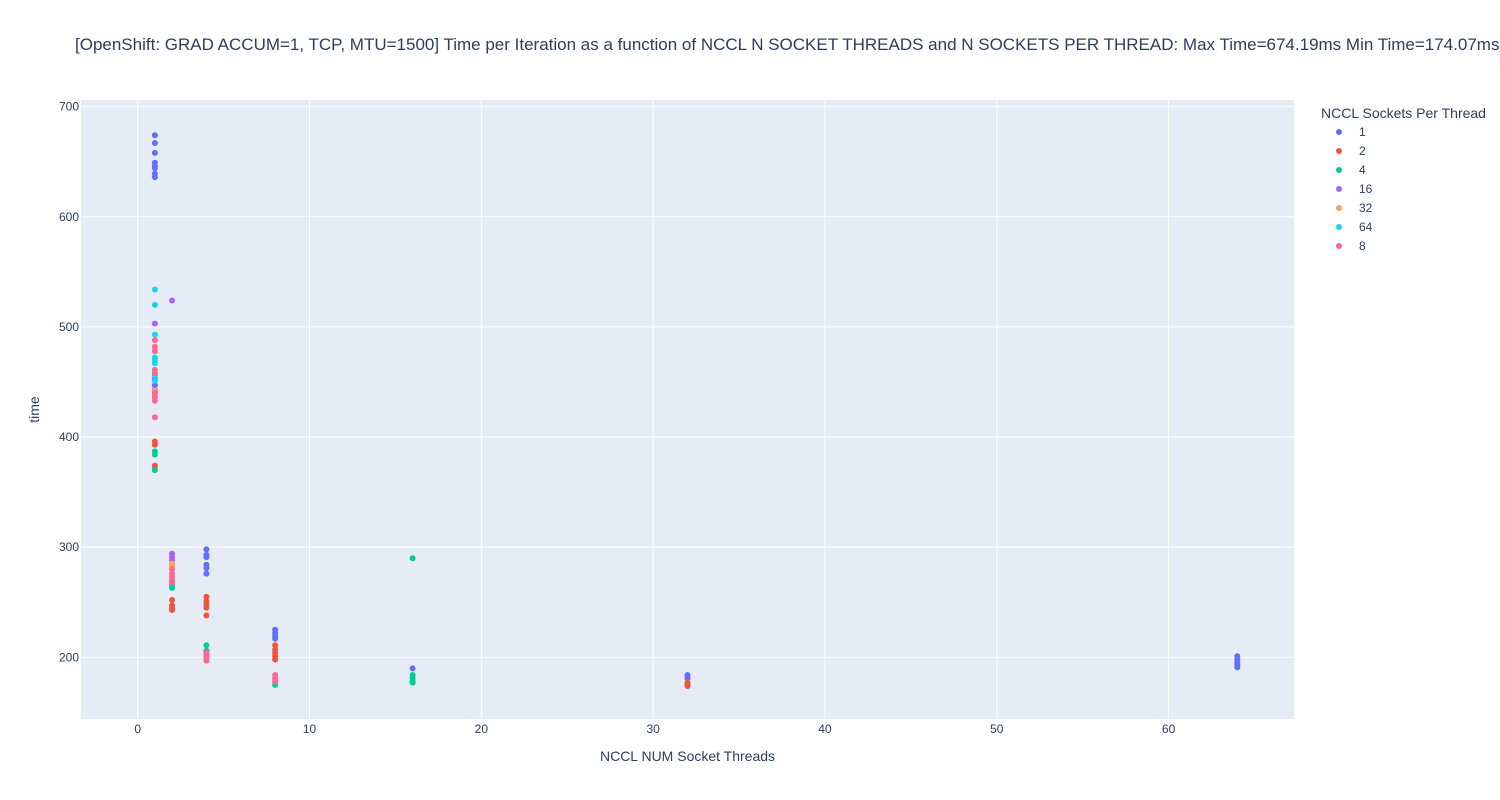  Describe the element at coordinates (997, 729) in the screenshot. I see `x-tick-label: 50` at that location.